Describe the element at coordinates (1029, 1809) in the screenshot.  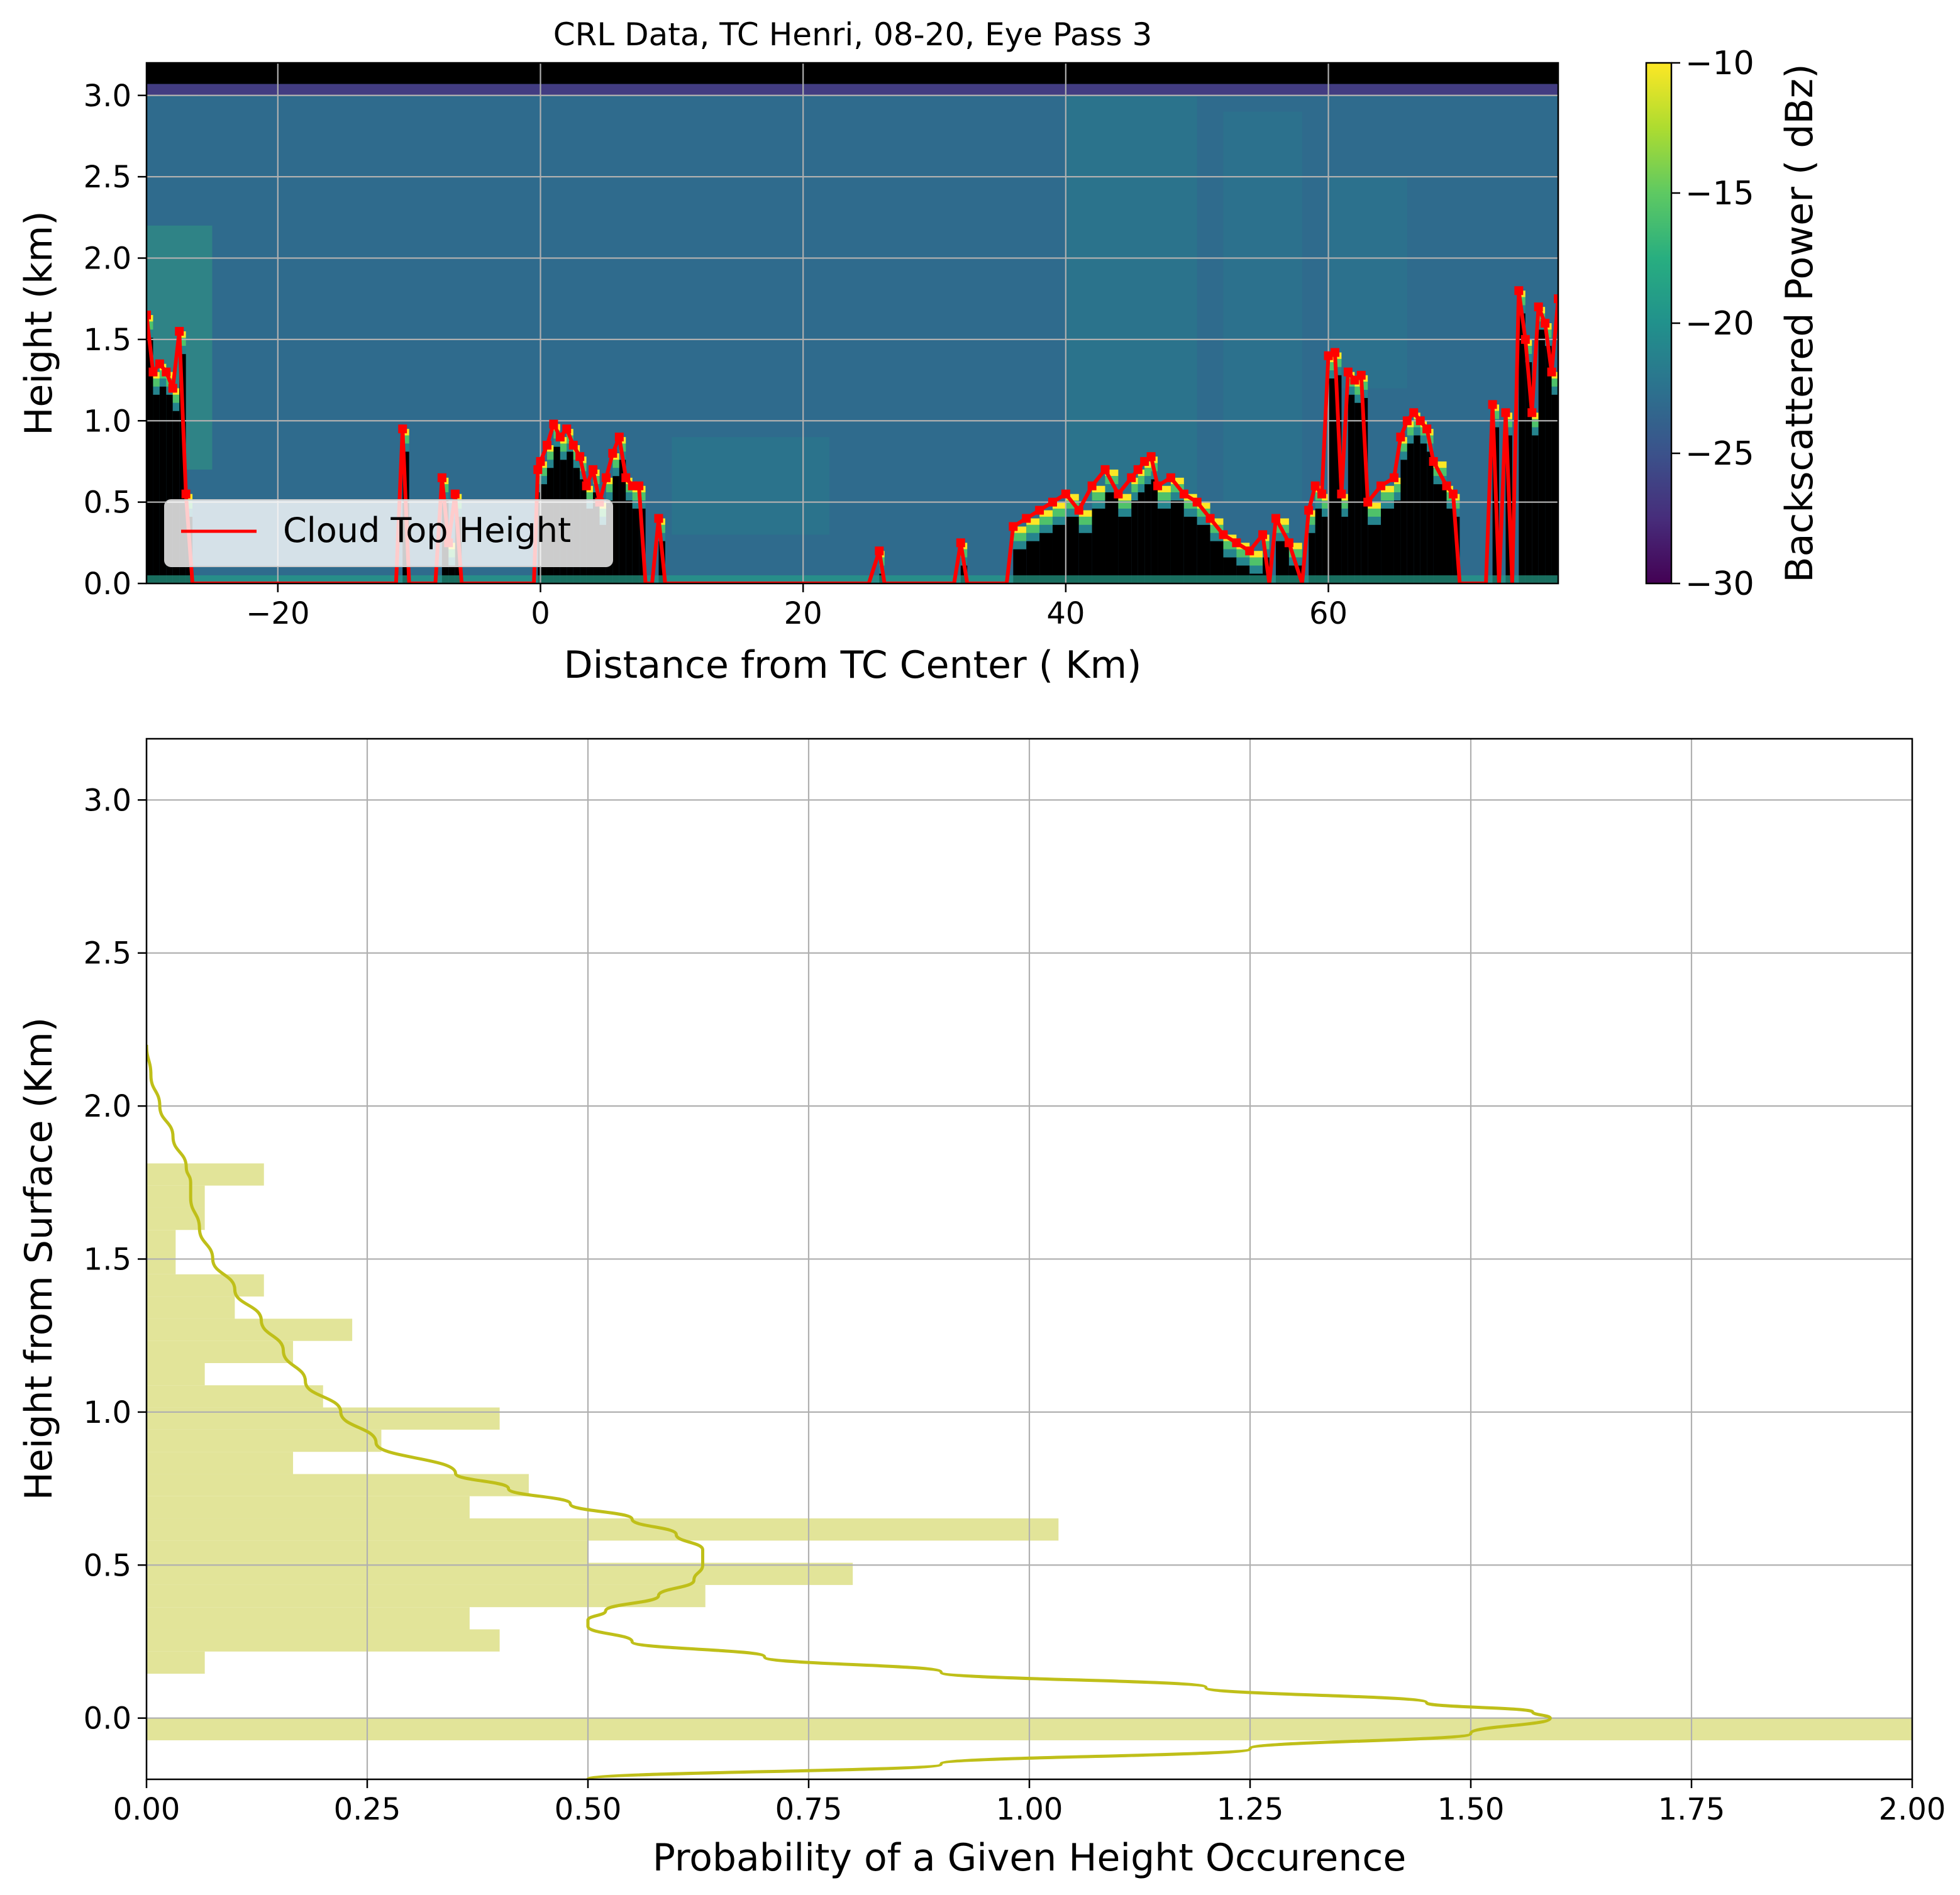
I see `bottom-x-tick-label: 1.00` at that location.